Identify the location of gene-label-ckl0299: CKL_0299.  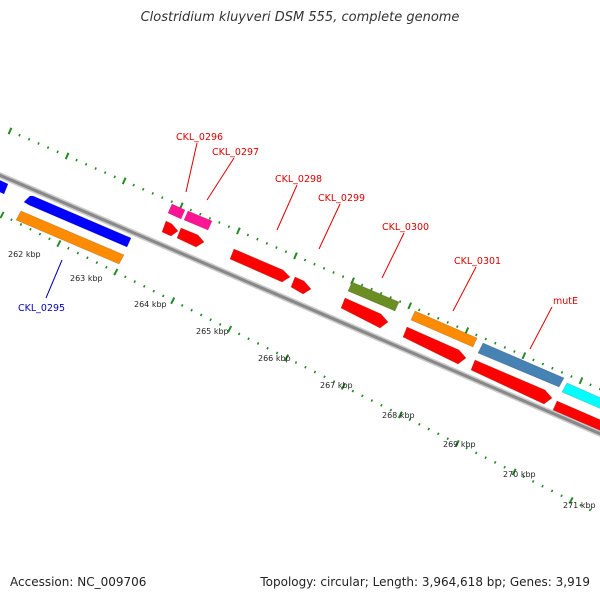
(341, 198).